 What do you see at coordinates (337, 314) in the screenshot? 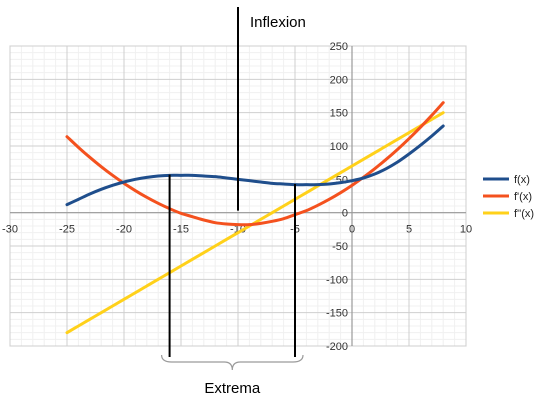
I see `y-tick-label: -150` at bounding box center [337, 314].